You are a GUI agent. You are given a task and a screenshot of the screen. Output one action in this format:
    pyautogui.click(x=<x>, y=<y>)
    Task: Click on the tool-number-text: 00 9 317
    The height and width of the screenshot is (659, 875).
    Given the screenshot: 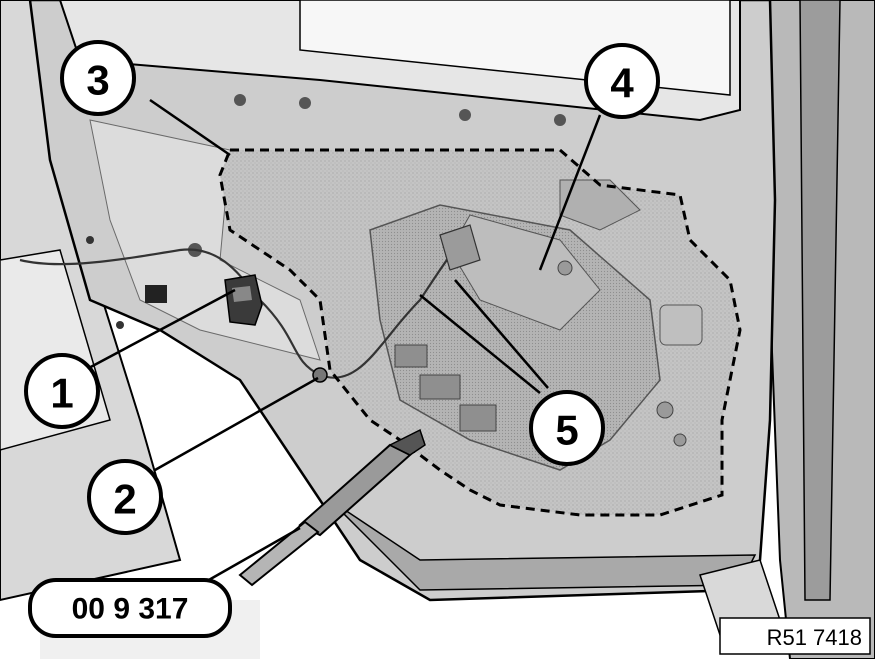 What is the action you would take?
    pyautogui.click(x=130, y=609)
    